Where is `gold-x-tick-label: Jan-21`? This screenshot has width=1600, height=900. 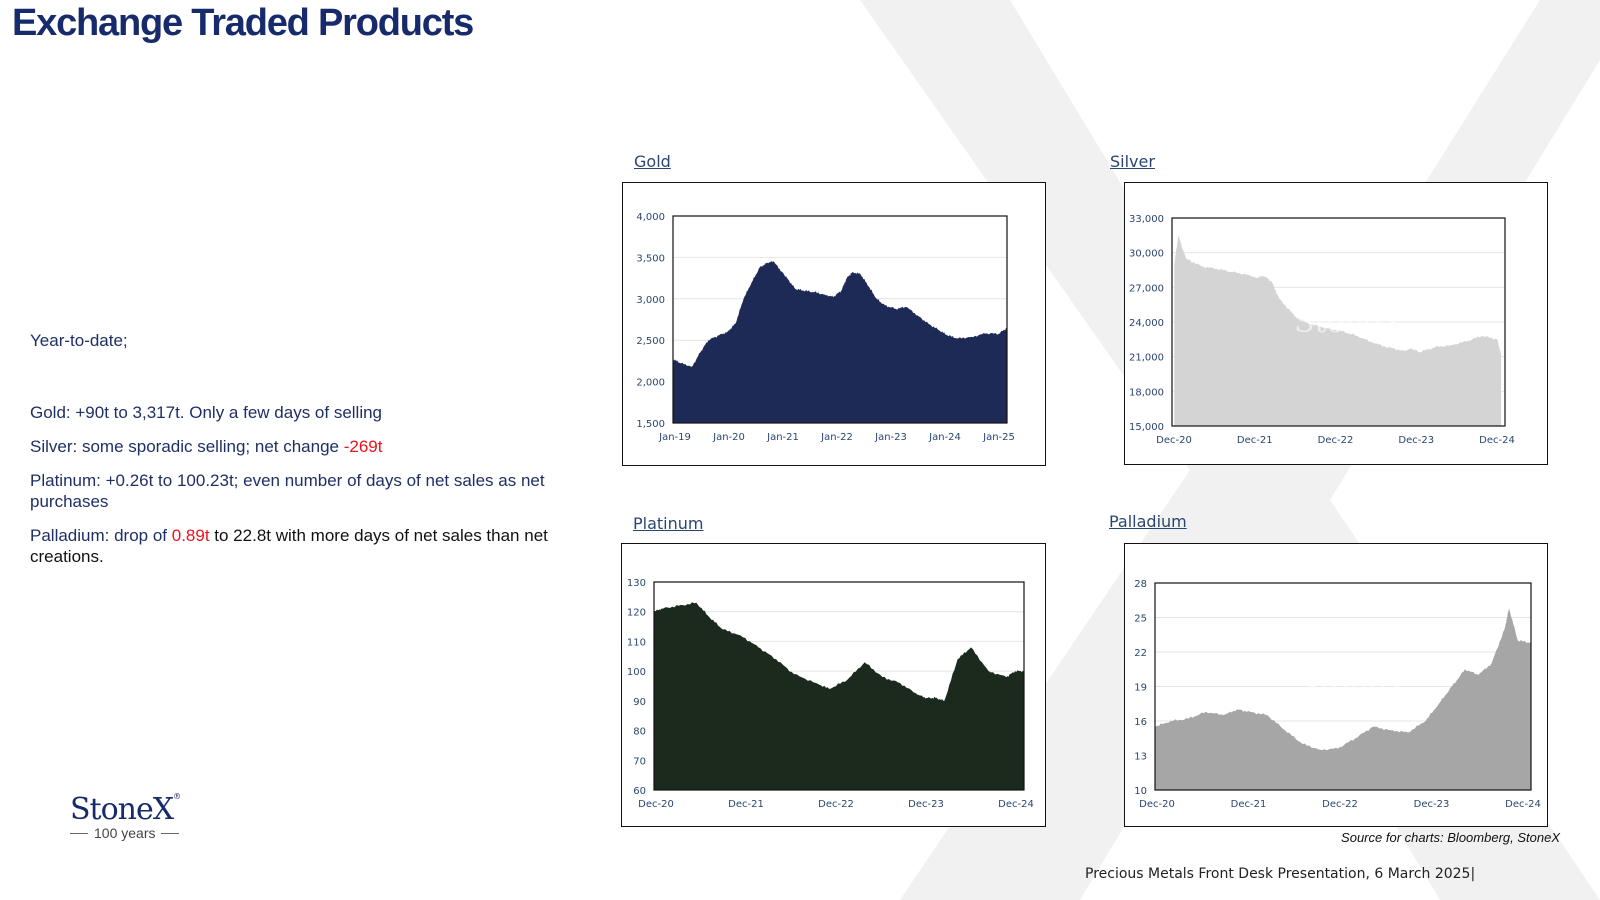
gold-x-tick-label: Jan-21 is located at coordinates (782, 437).